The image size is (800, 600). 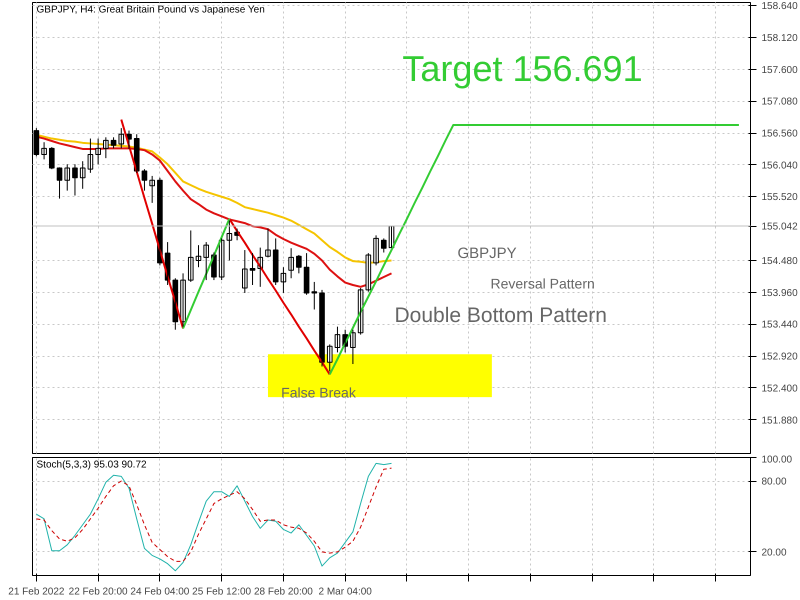 I want to click on annotation: Double Bottom Pattern, so click(x=500, y=315).